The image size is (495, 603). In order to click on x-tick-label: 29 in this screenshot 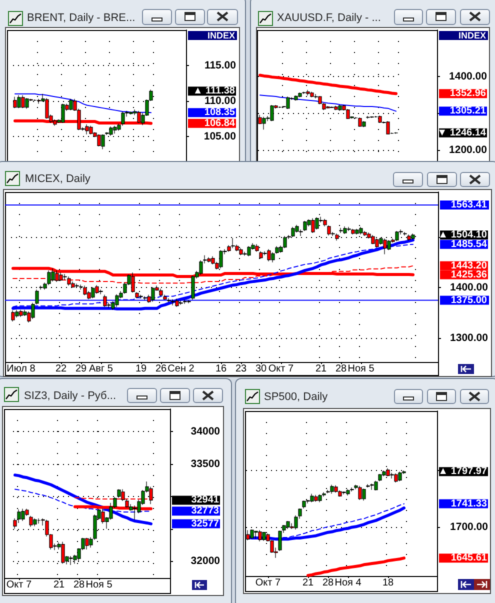, I will do `click(81, 369)`.